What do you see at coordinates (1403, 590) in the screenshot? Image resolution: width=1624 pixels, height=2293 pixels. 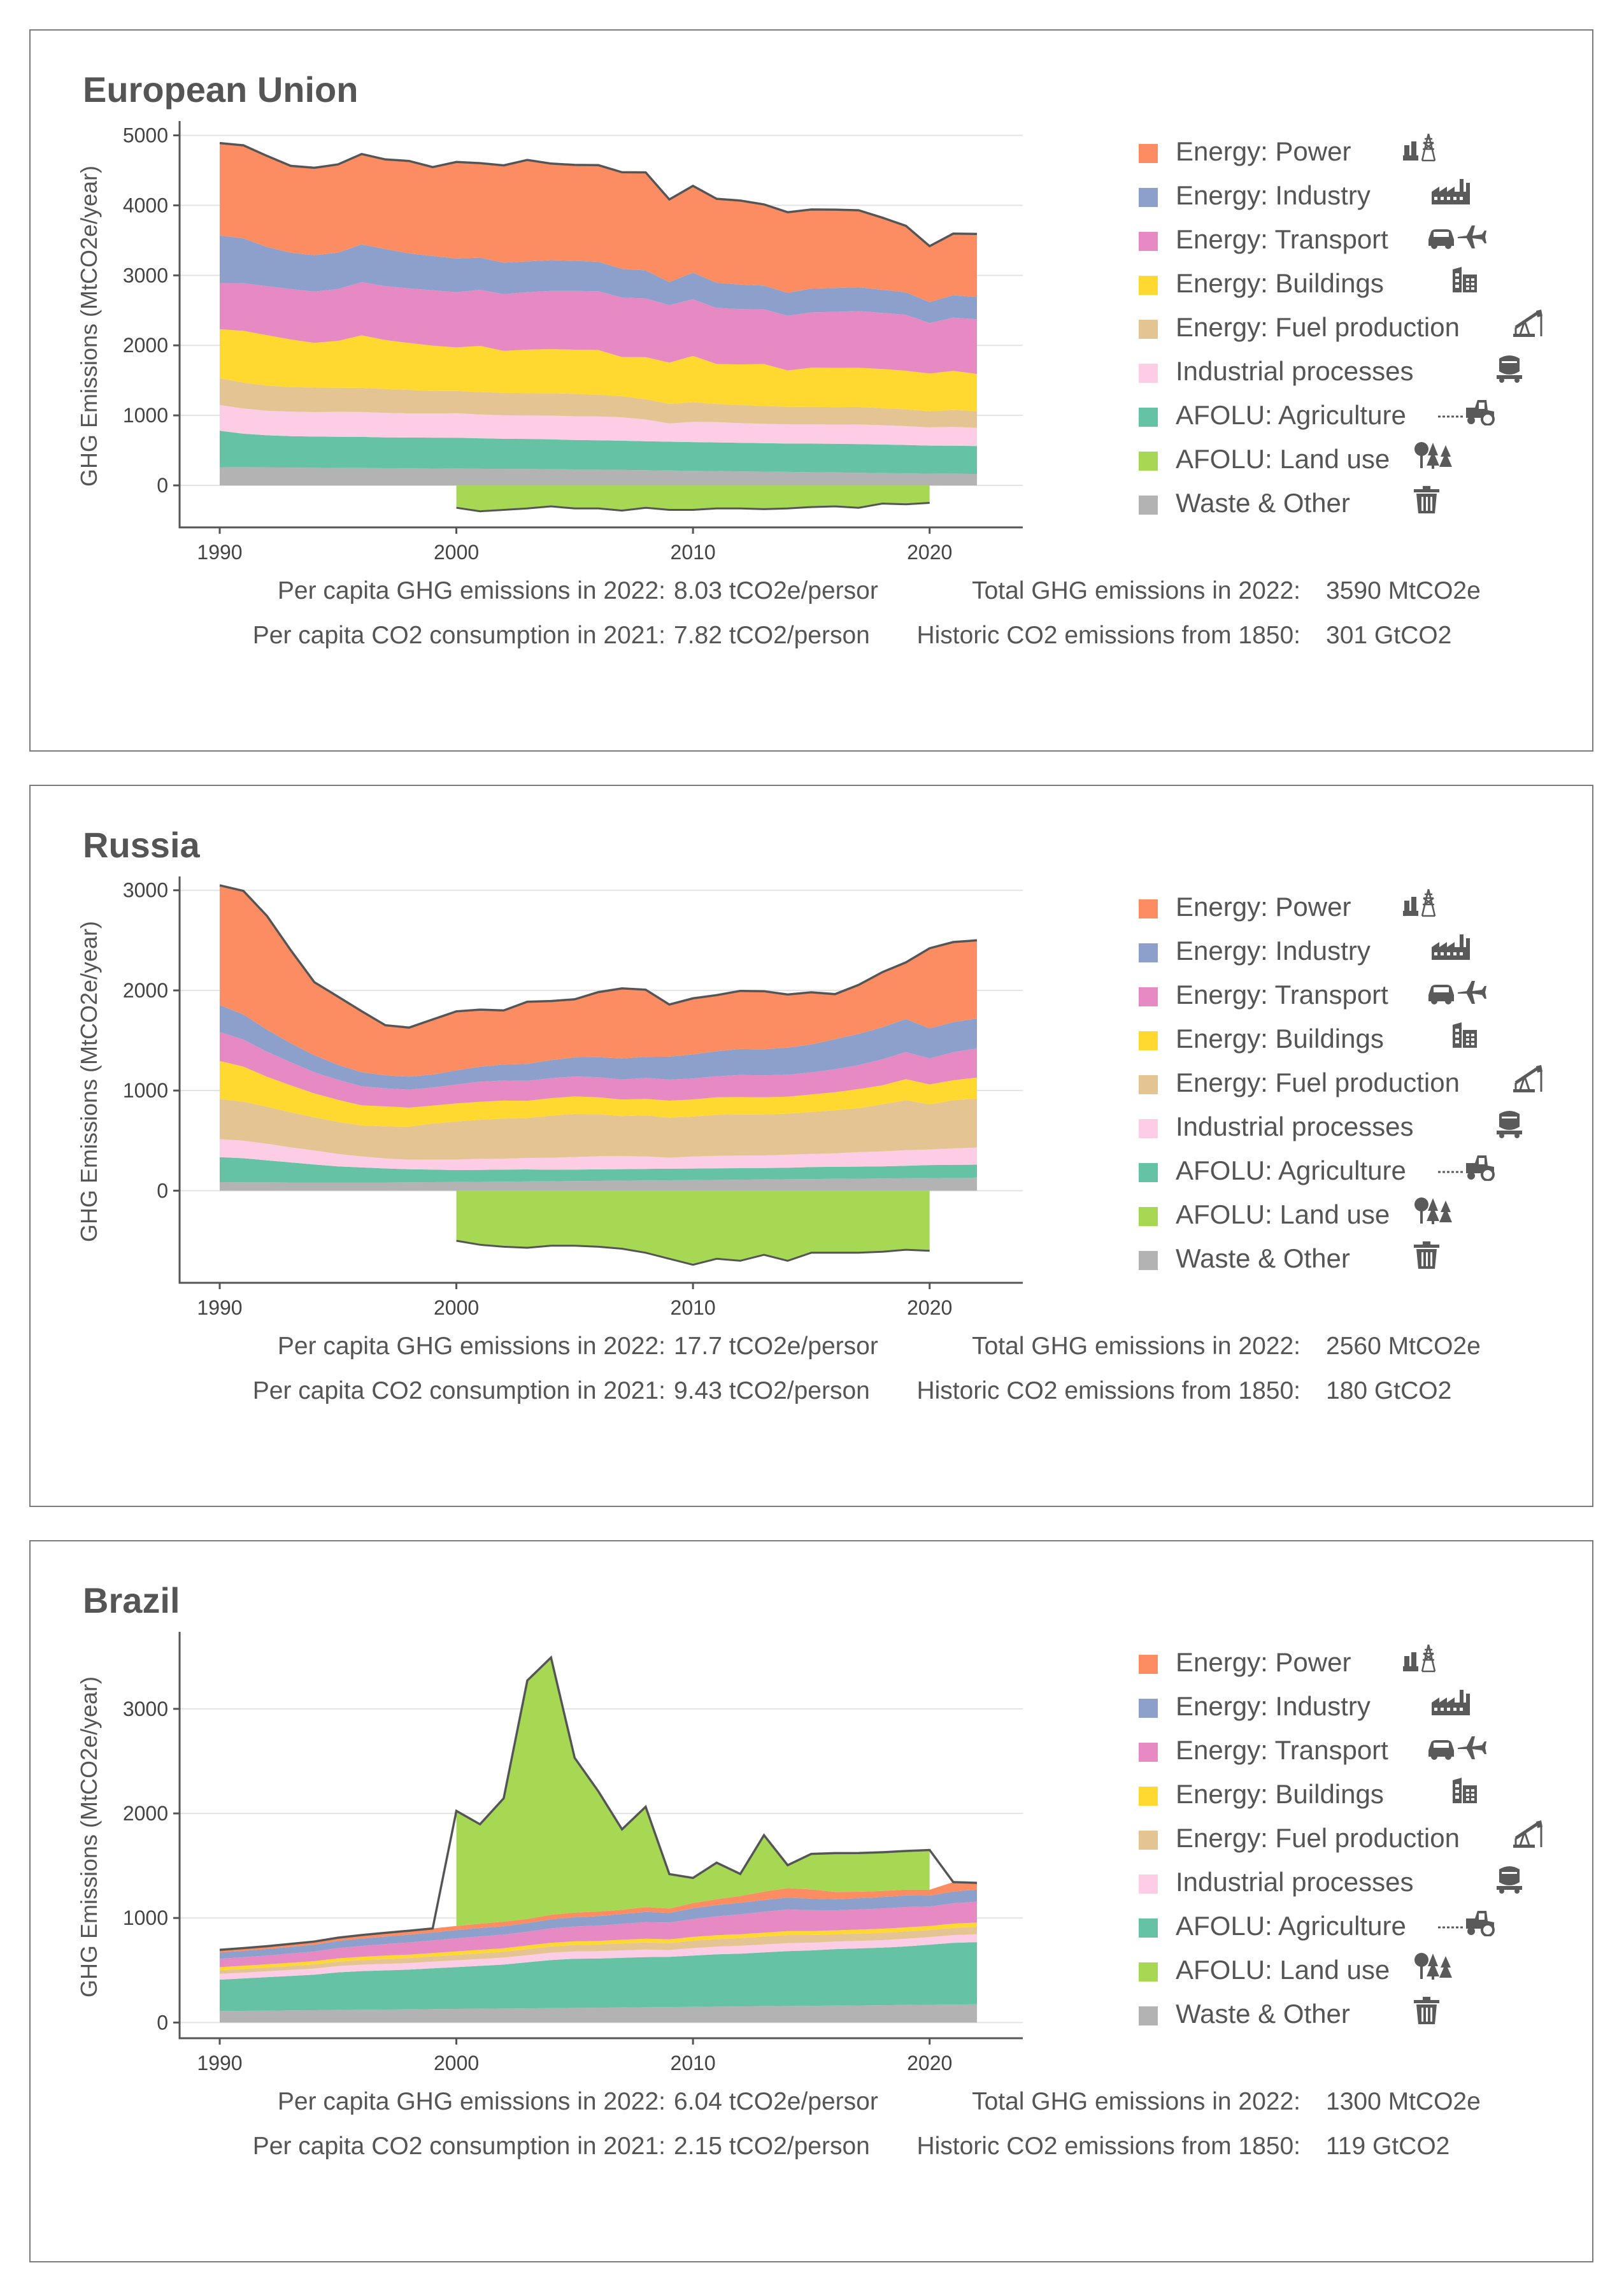 I see `stat-value-total-ghg: 3590 MtCO2e` at bounding box center [1403, 590].